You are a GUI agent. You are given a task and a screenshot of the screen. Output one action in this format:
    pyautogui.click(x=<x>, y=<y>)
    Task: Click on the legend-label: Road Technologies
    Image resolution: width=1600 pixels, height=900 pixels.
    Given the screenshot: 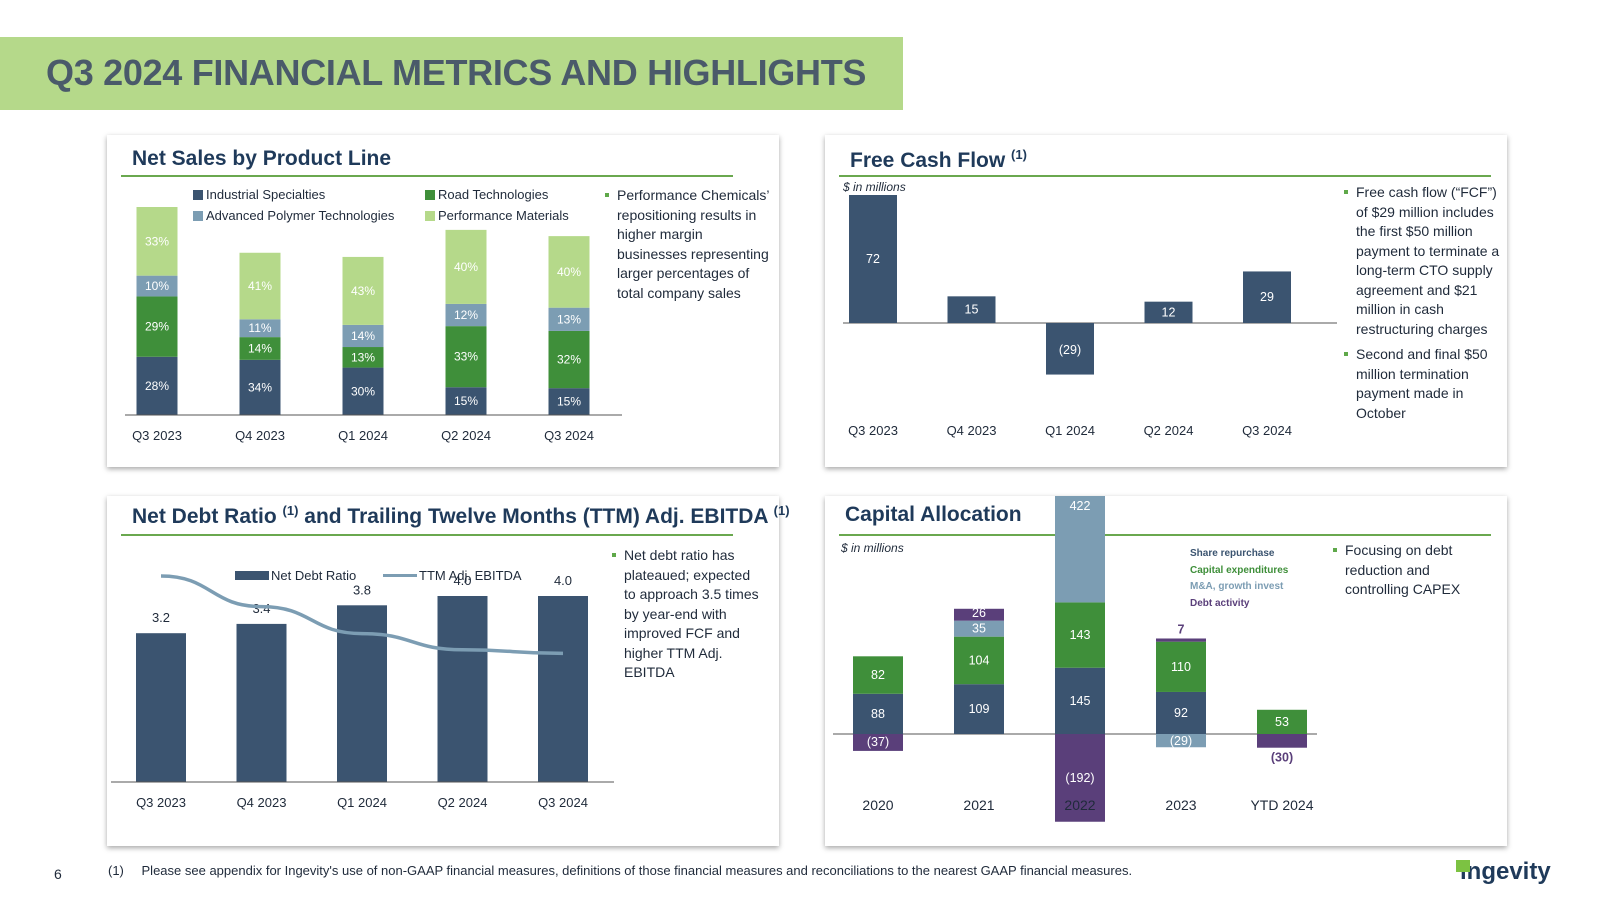 What is the action you would take?
    pyautogui.click(x=493, y=194)
    